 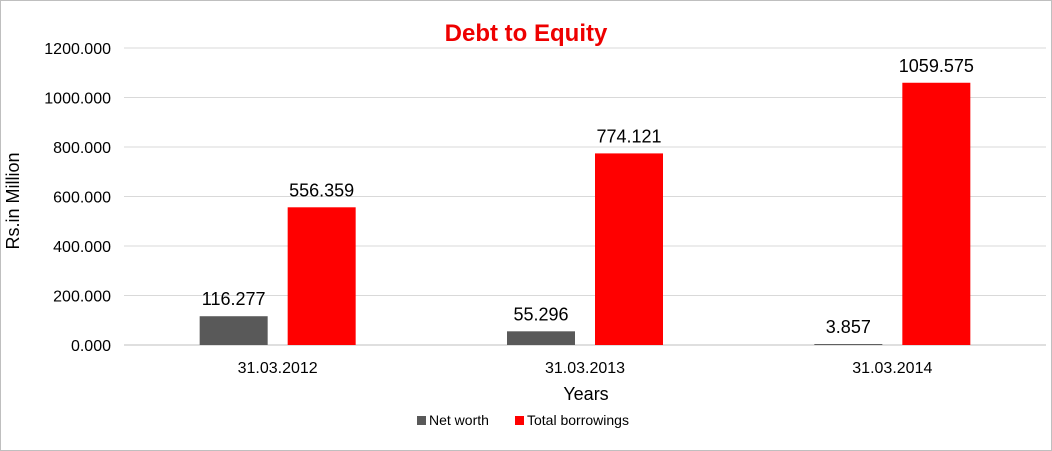 I want to click on x-tick-label: 31.03.2013, so click(x=585, y=368).